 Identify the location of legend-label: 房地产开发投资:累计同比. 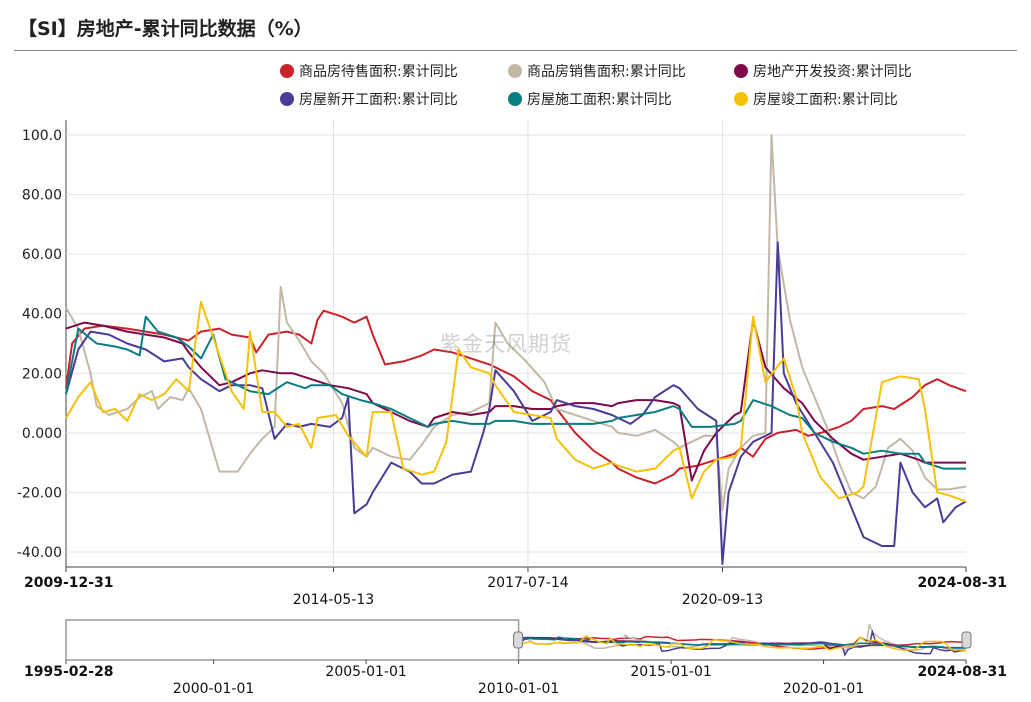
(832, 72).